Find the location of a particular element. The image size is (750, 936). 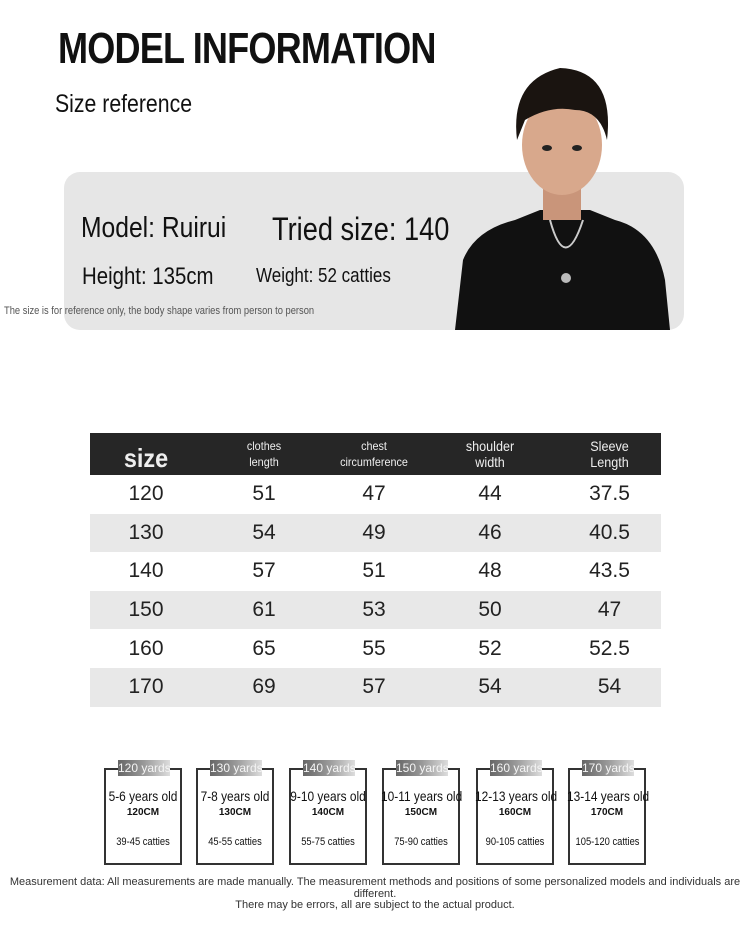

table-row: 140 57 51 48 43.5 is located at coordinates (375, 571).